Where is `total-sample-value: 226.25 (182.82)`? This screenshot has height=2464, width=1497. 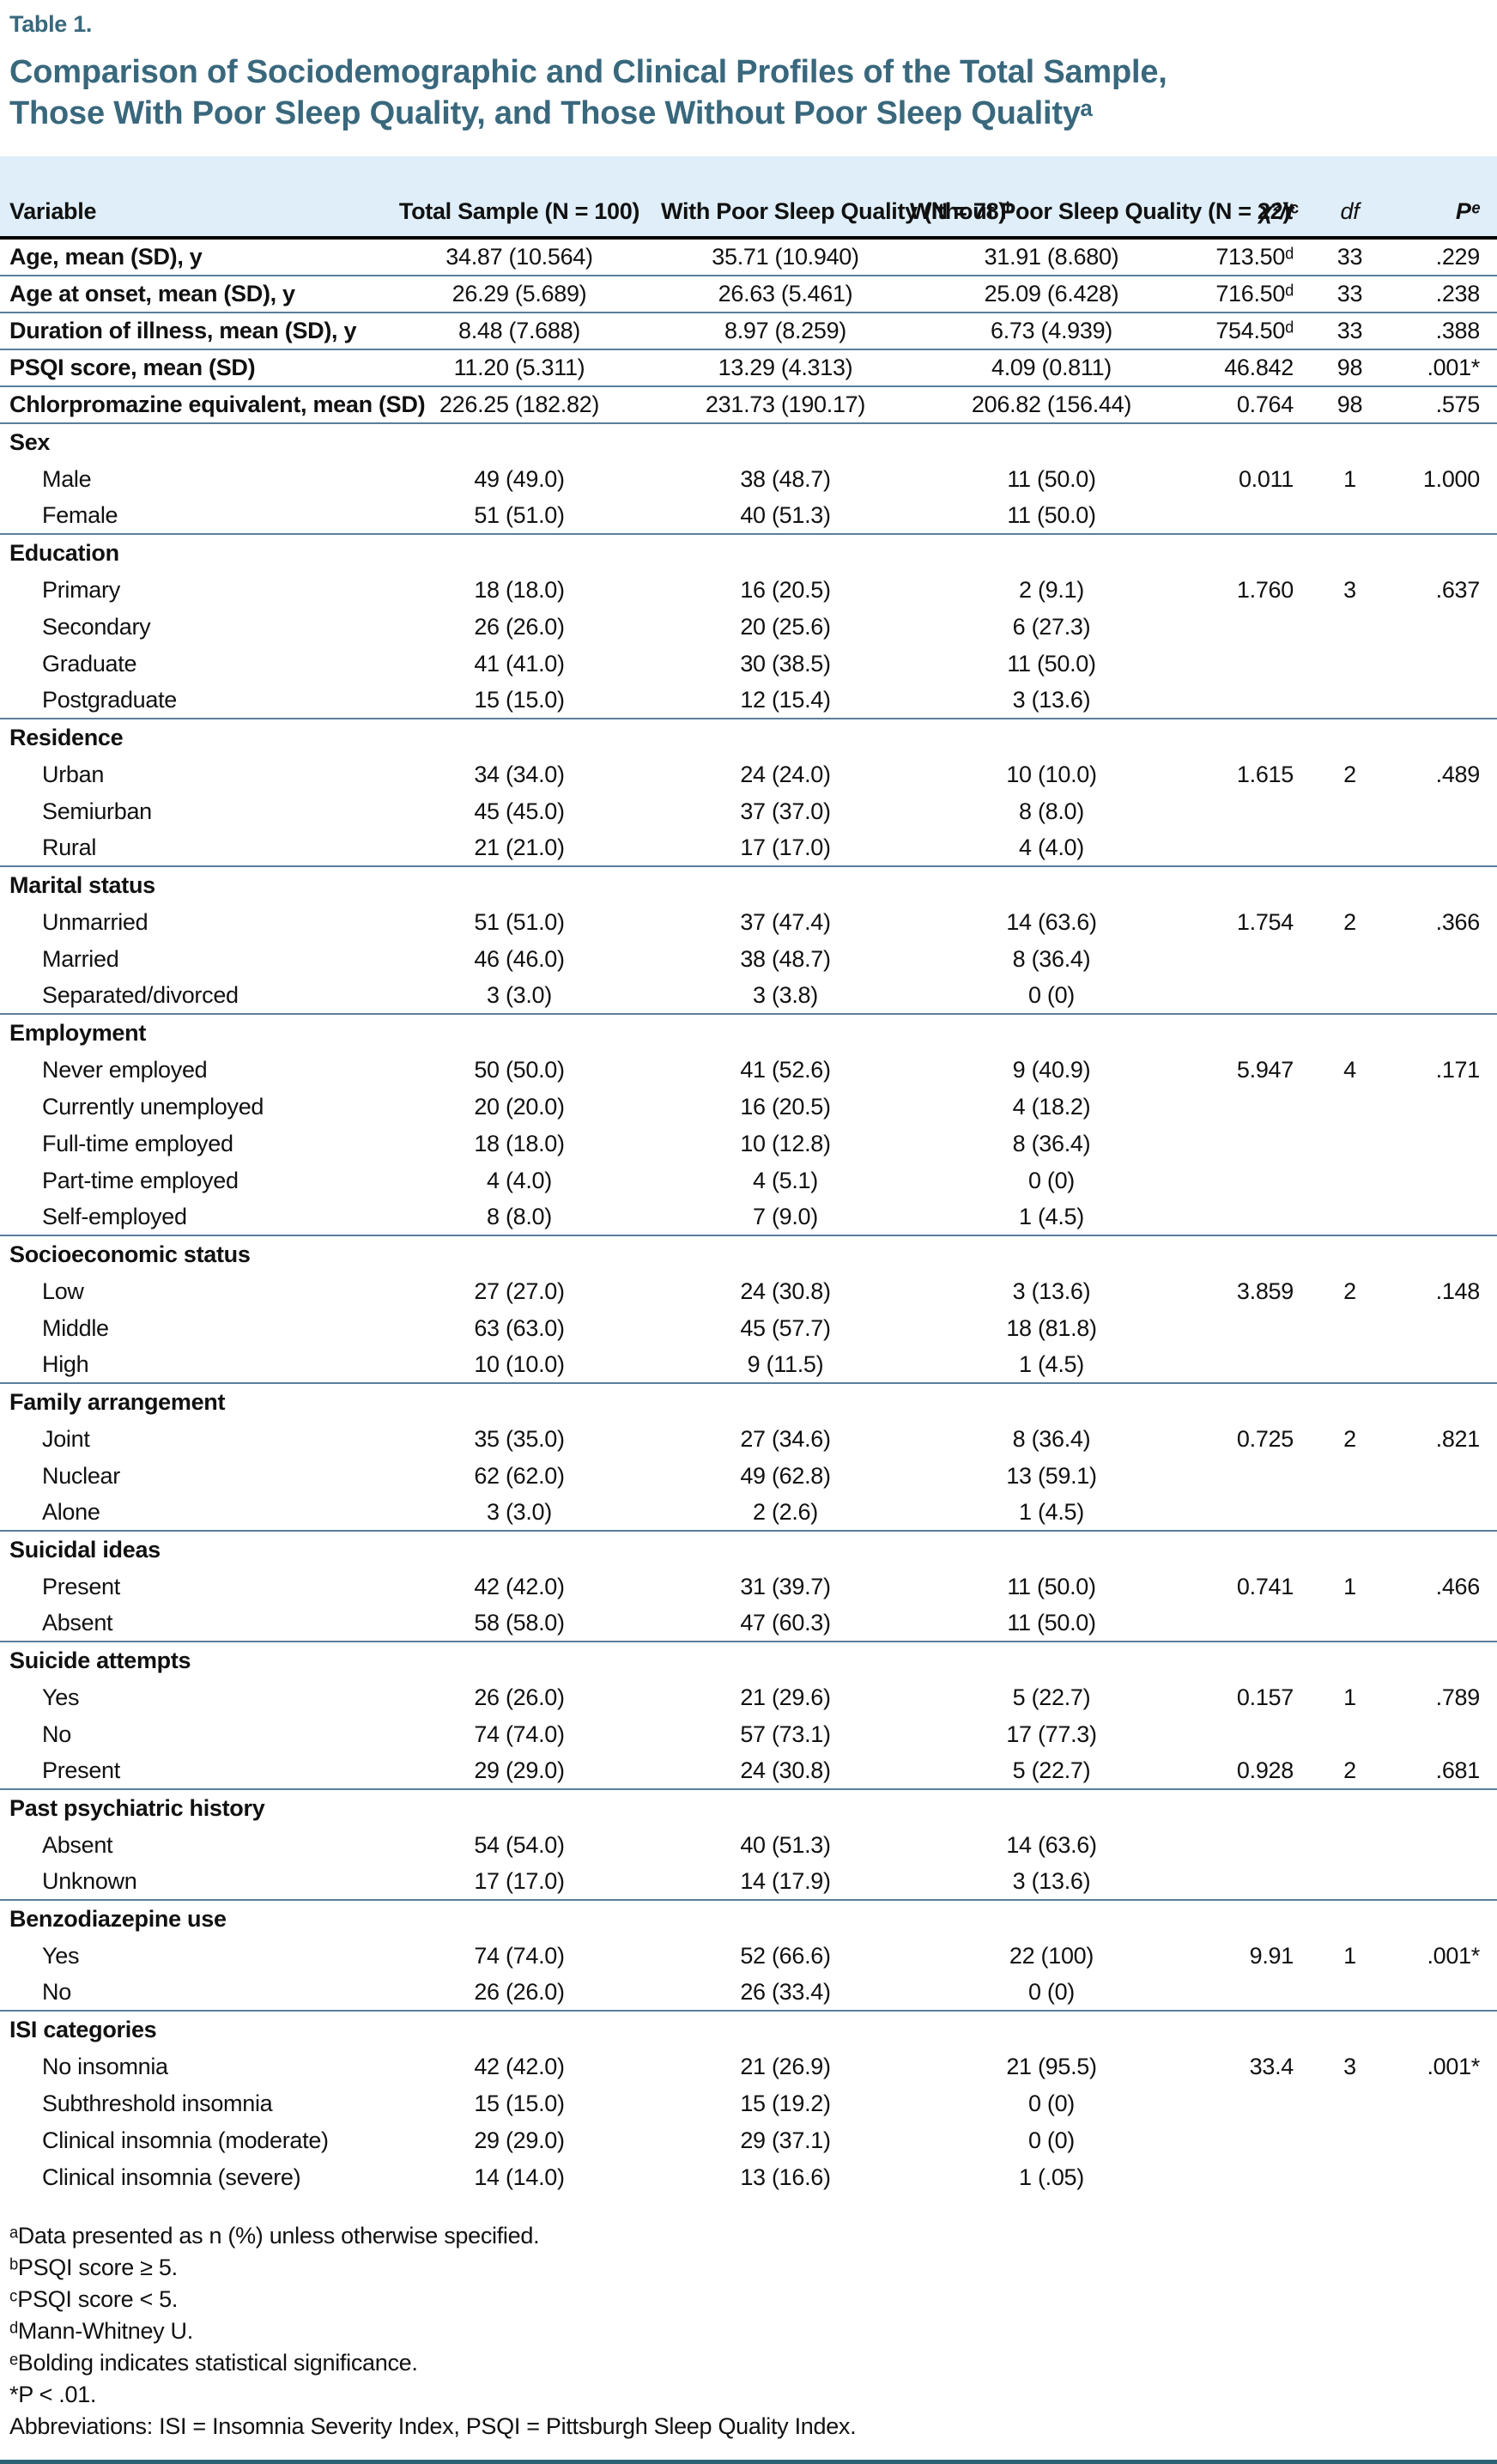
total-sample-value: 226.25 (182.82) is located at coordinates (519, 404).